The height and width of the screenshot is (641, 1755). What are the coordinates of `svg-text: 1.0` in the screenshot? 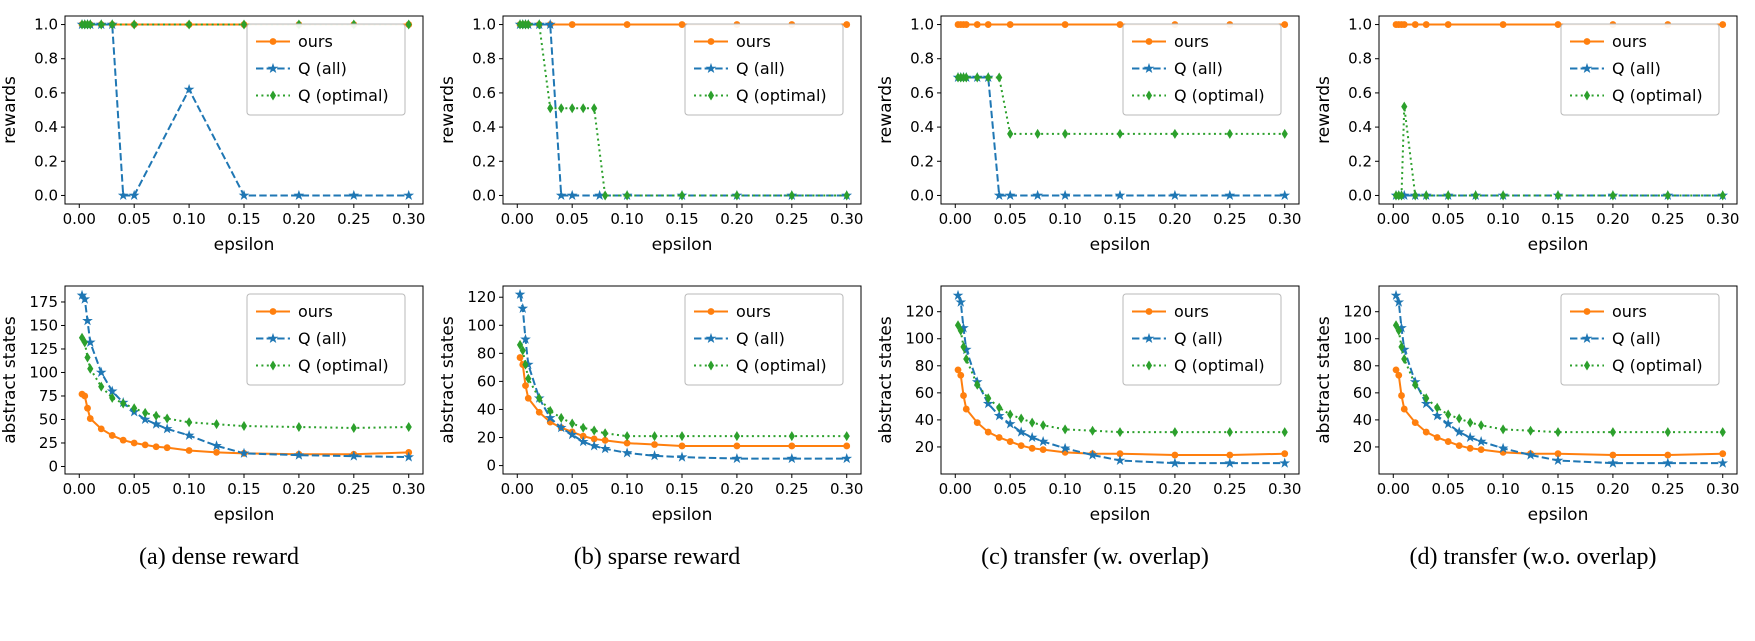 It's located at (484, 25).